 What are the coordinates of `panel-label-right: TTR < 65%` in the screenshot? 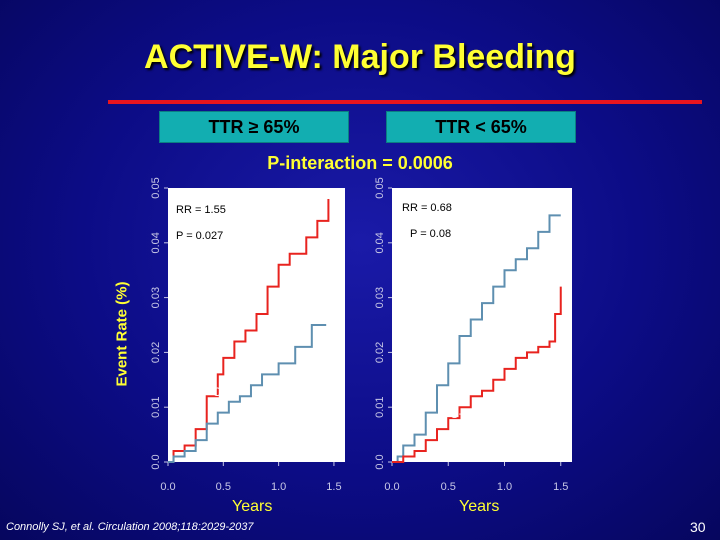 It's located at (481, 127).